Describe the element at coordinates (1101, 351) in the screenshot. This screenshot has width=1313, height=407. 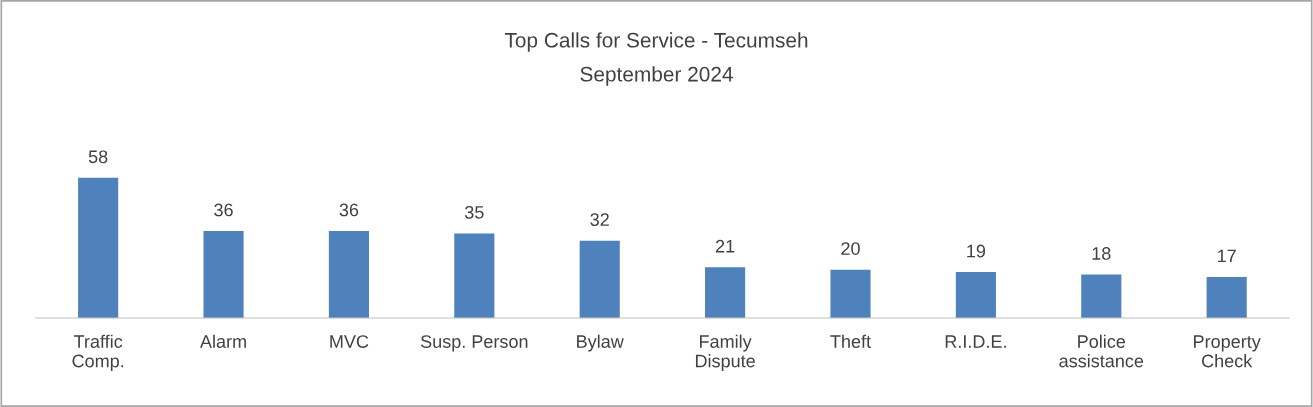
I see `x-tick-label: Police assistance` at that location.